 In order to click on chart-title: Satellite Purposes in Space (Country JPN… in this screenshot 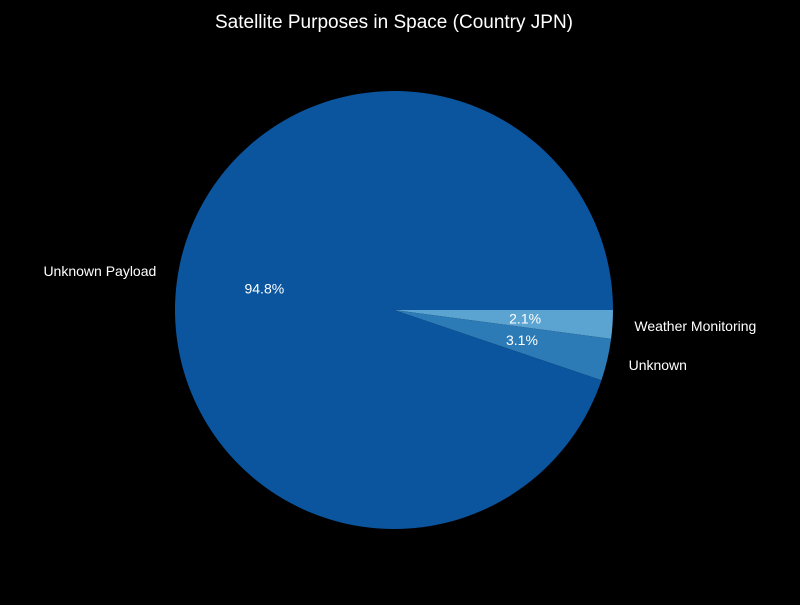, I will do `click(394, 22)`.